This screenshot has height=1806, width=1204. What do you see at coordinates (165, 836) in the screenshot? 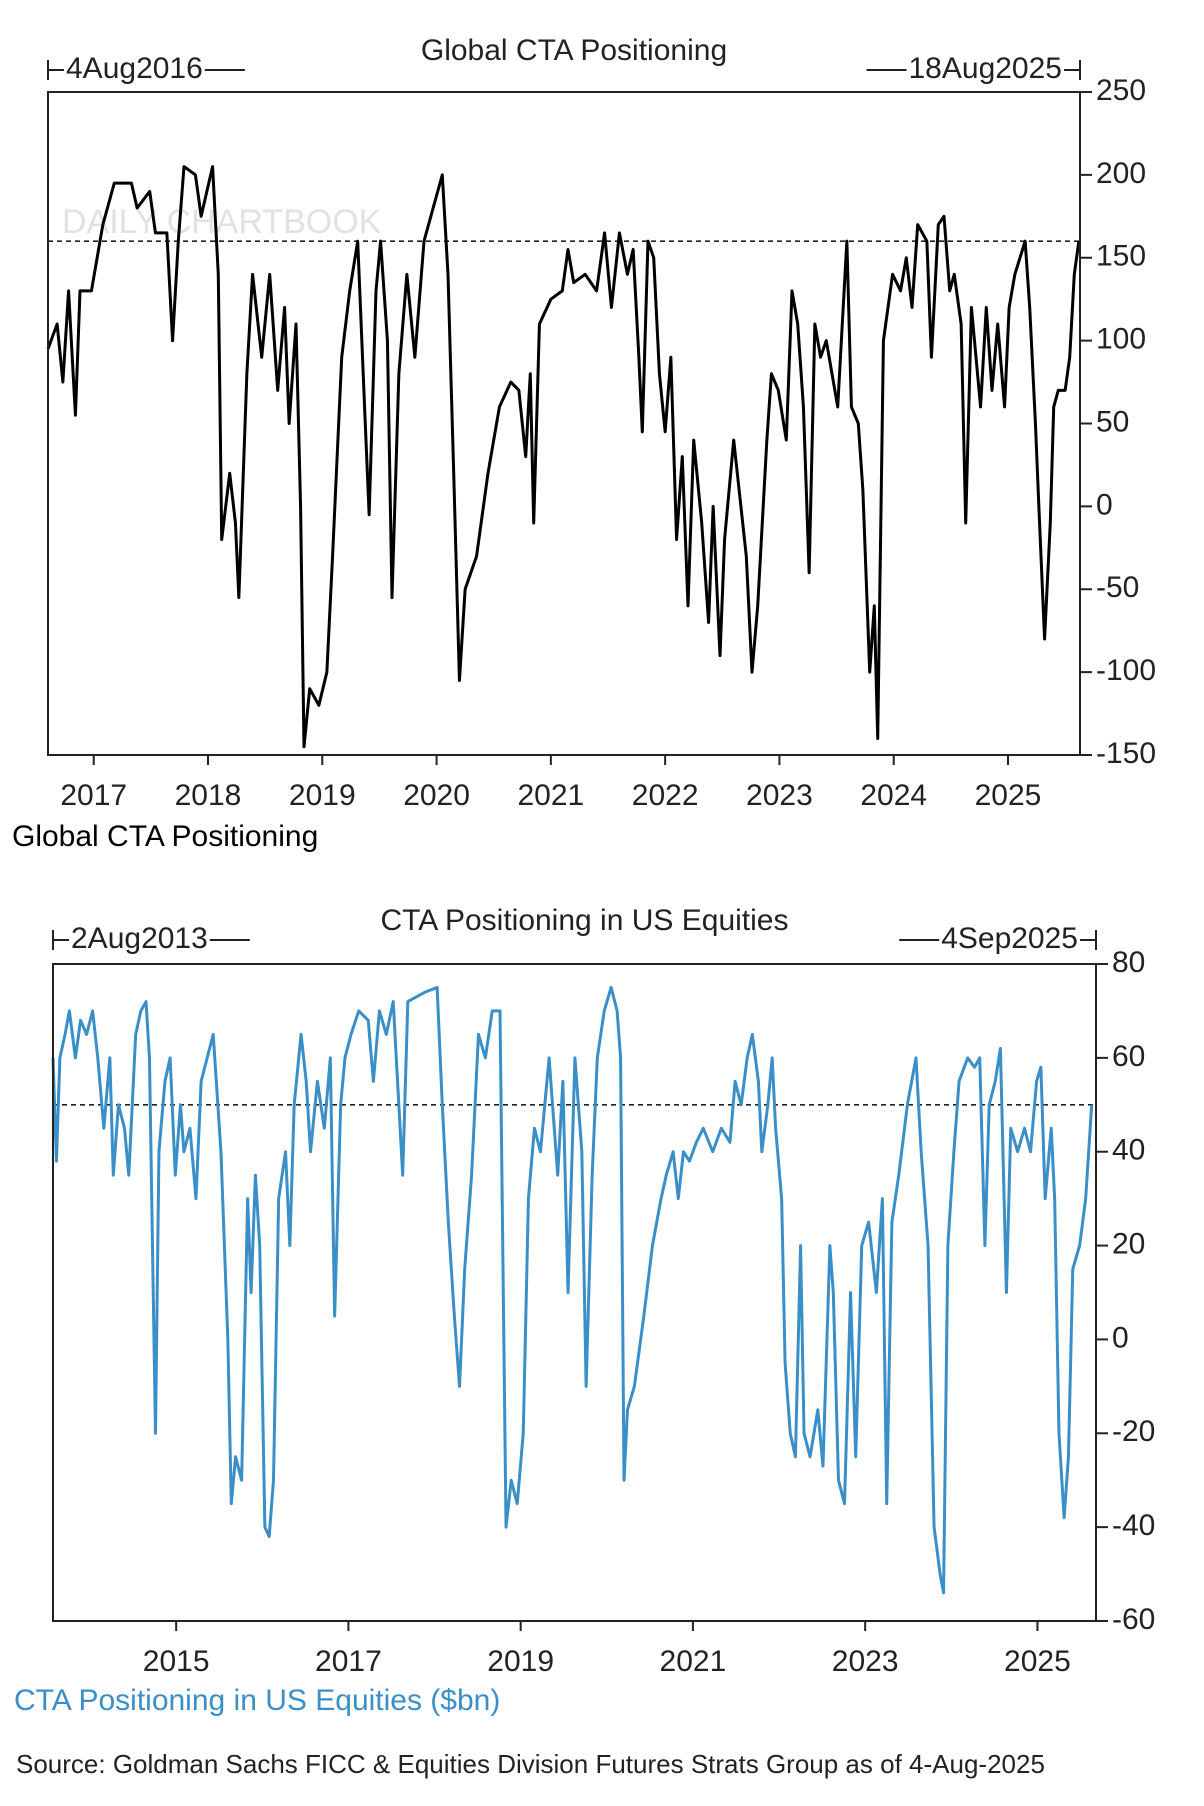
I see `legend-label: Global CTA Positioning` at bounding box center [165, 836].